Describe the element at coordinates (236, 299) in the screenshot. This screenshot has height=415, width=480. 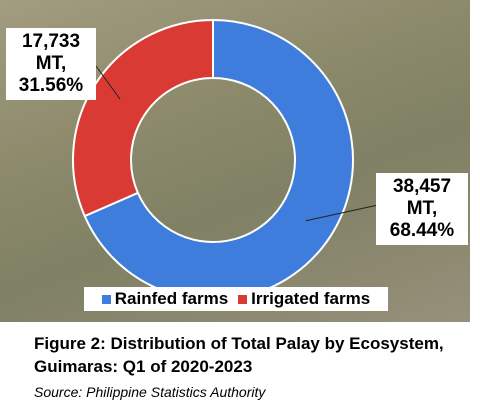
I see `legend: Rainfed farms Irrigated farms` at that location.